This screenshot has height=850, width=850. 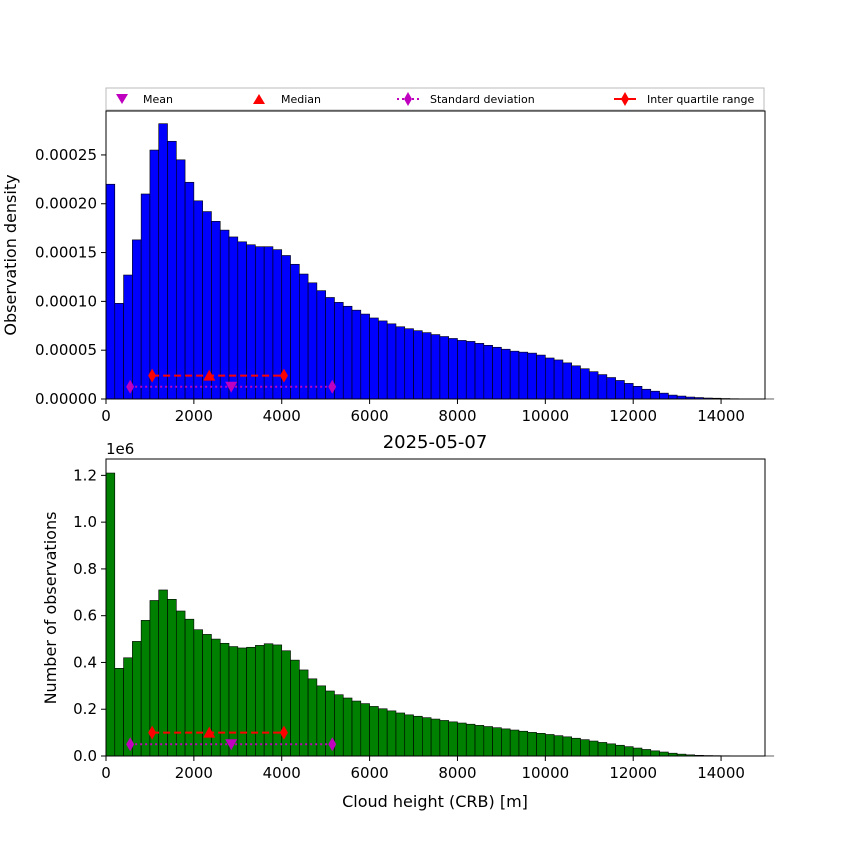 What do you see at coordinates (231, 745) in the screenshot?
I see `count-mean-marker` at bounding box center [231, 745].